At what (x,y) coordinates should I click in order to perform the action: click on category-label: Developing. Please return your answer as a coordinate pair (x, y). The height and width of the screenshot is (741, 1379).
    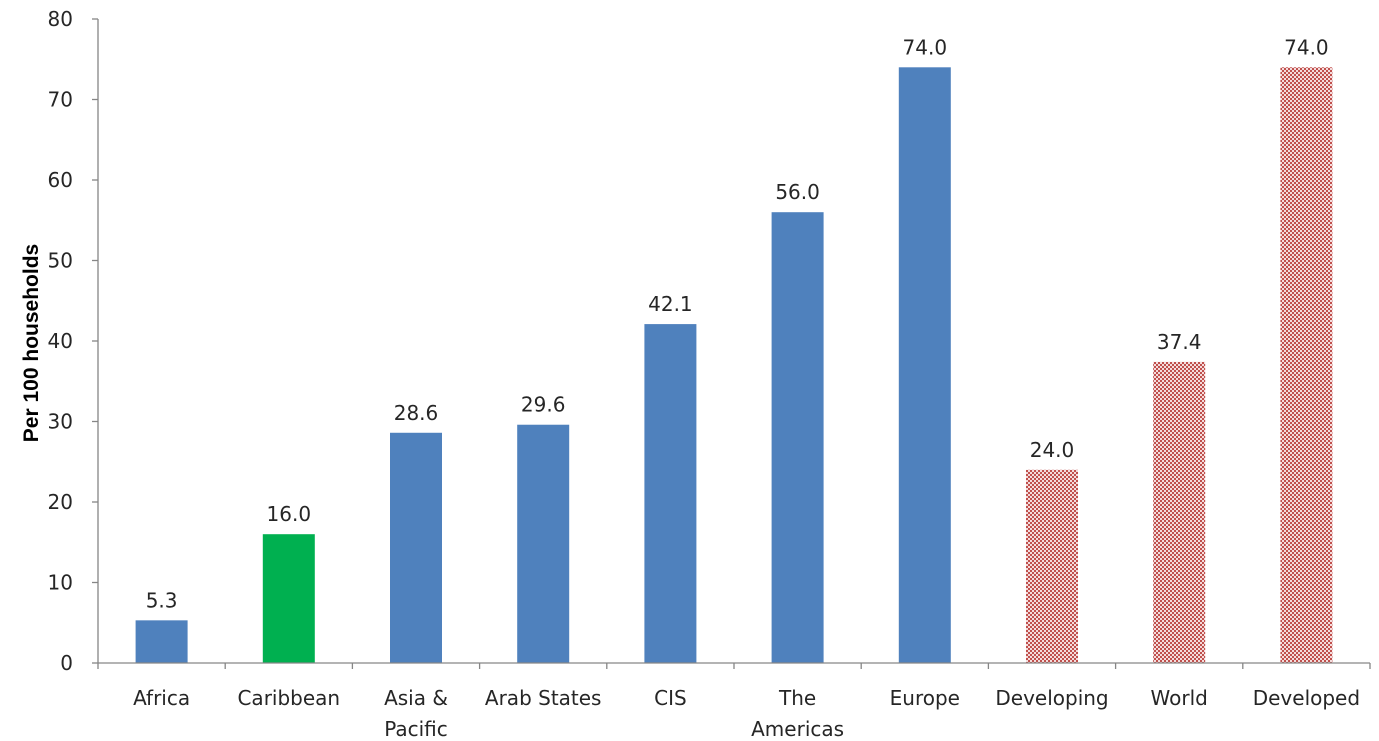
    Looking at the image, I should click on (1051, 698).